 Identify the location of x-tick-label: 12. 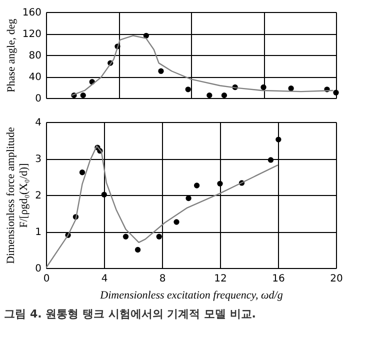
(220, 279).